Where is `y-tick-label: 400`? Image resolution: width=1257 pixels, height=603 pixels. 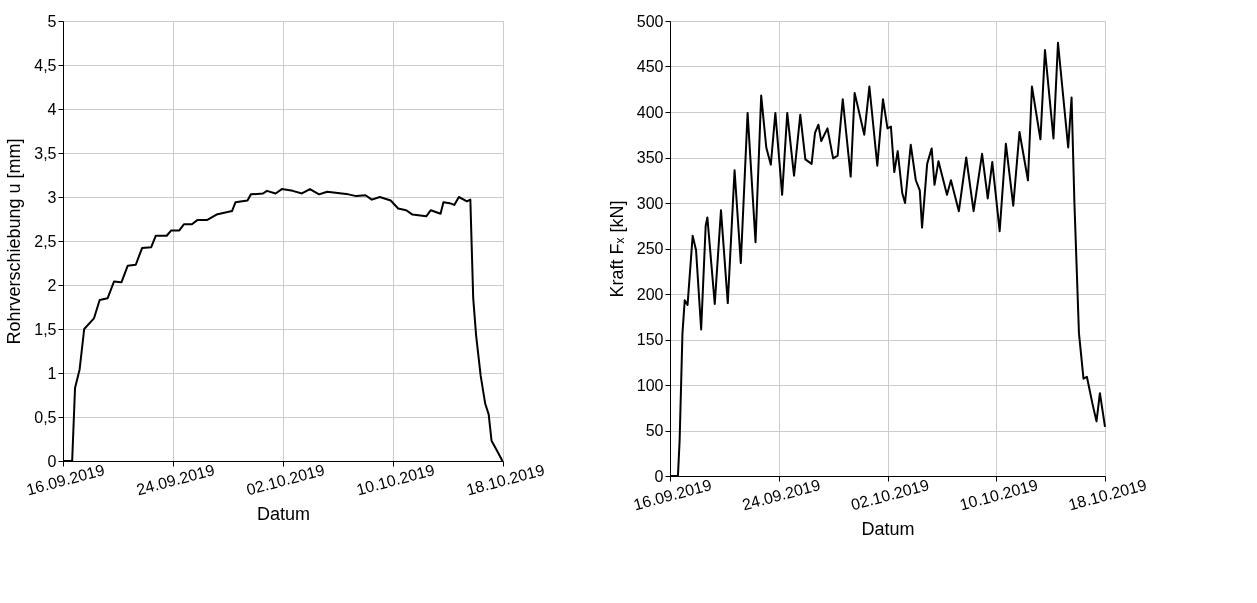
y-tick-label: 400 is located at coordinates (650, 112).